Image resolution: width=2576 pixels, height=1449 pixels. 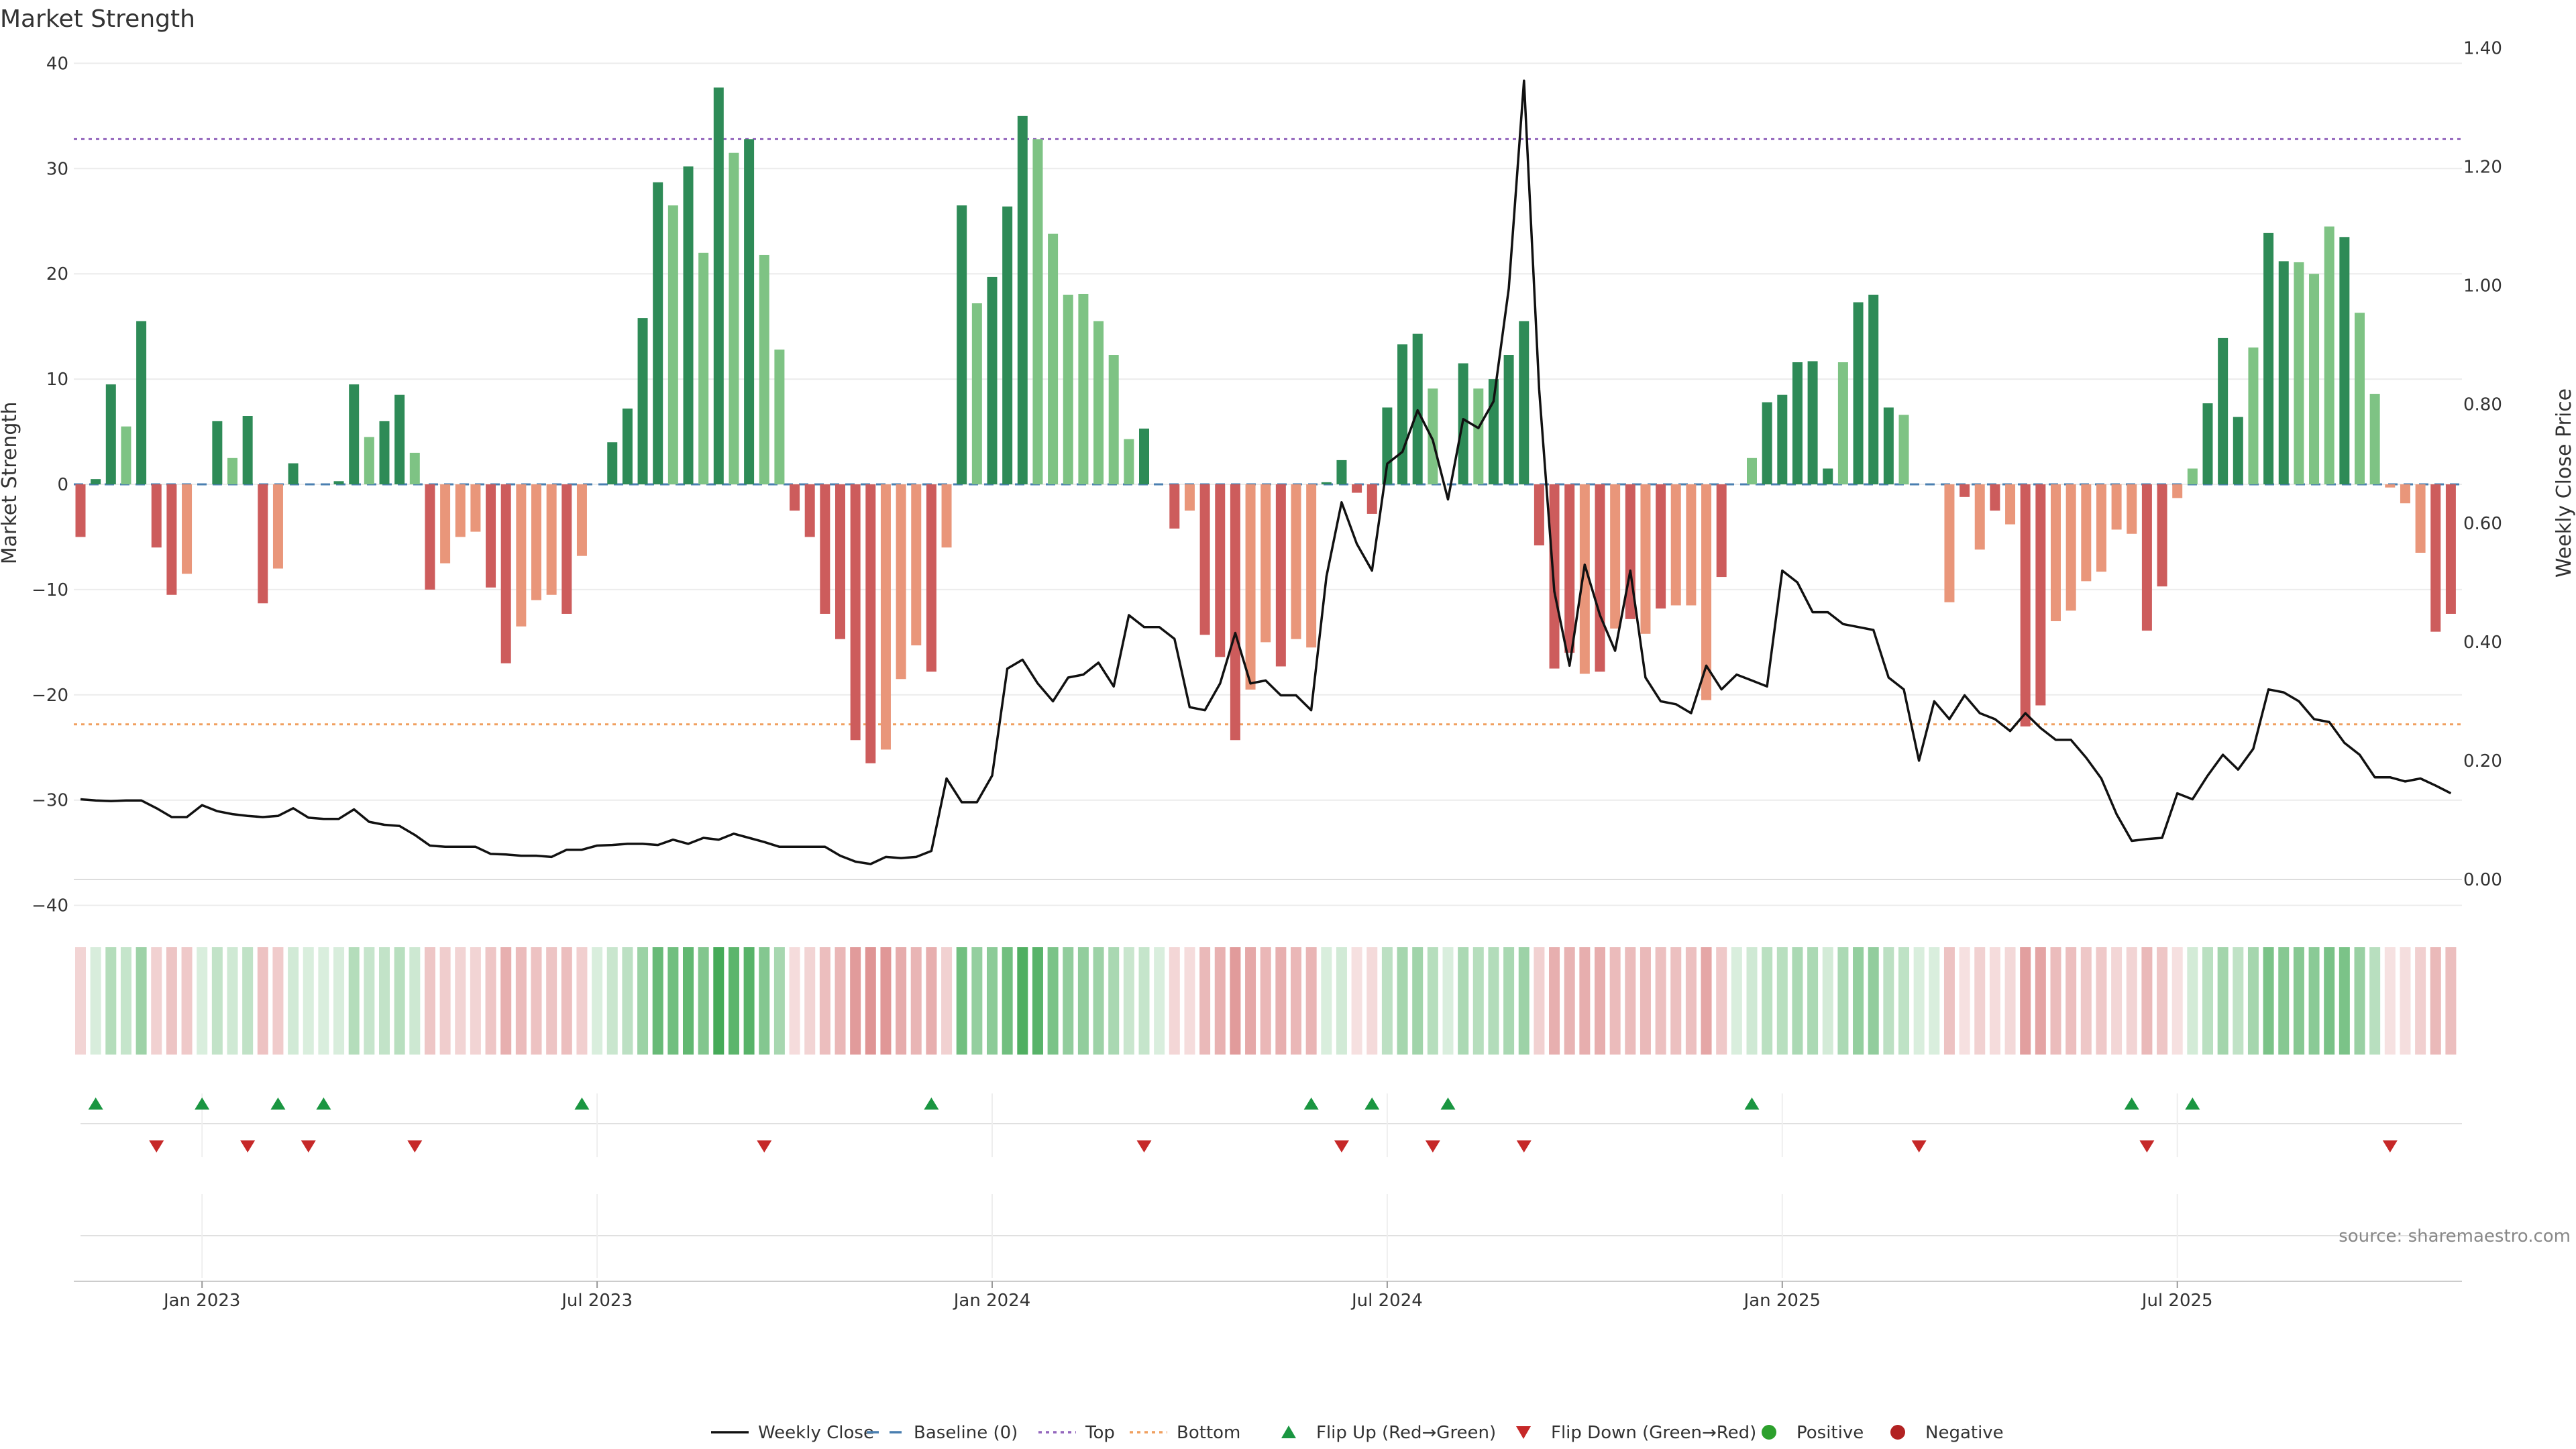 I want to click on flip-down-marker, so click(x=308, y=1146).